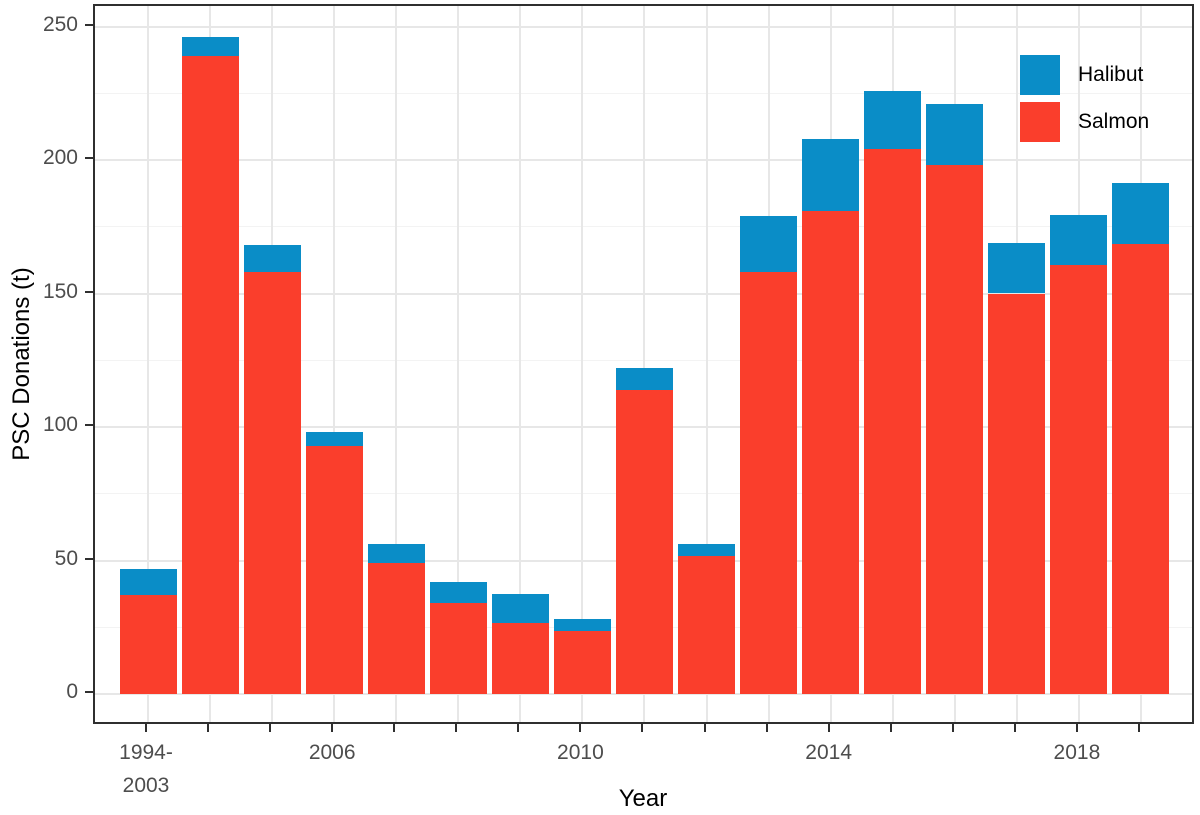 This screenshot has height=815, width=1200. What do you see at coordinates (334, 364) in the screenshot?
I see `gridline-x-2006` at bounding box center [334, 364].